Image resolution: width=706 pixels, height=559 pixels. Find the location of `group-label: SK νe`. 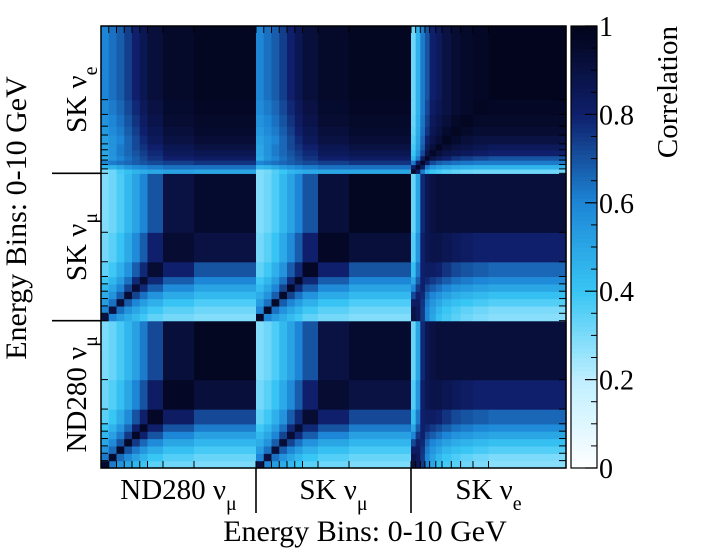

group-label: SK νe is located at coordinates (488, 494).